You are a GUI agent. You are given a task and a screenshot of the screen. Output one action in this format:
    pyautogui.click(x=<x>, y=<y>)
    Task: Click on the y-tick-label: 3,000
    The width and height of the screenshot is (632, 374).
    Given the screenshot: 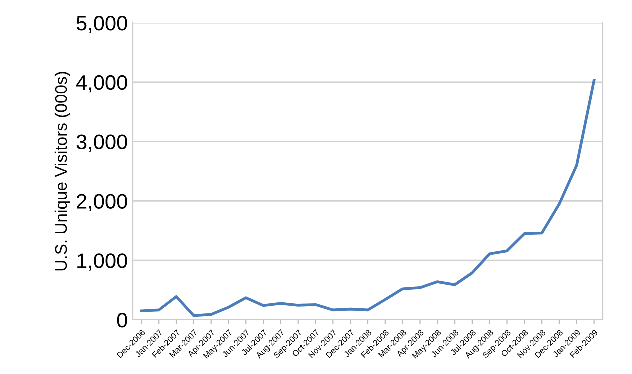 What is the action you would take?
    pyautogui.click(x=102, y=143)
    